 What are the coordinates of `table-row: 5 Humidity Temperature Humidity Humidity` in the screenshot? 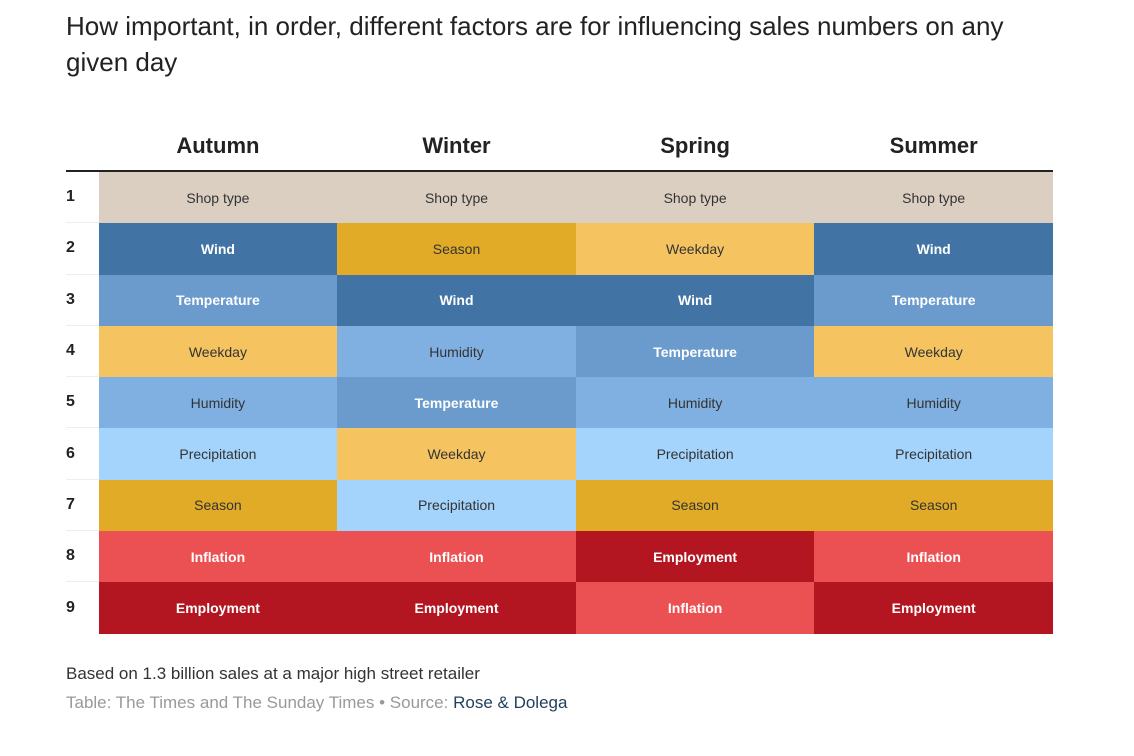 It's located at (559, 403).